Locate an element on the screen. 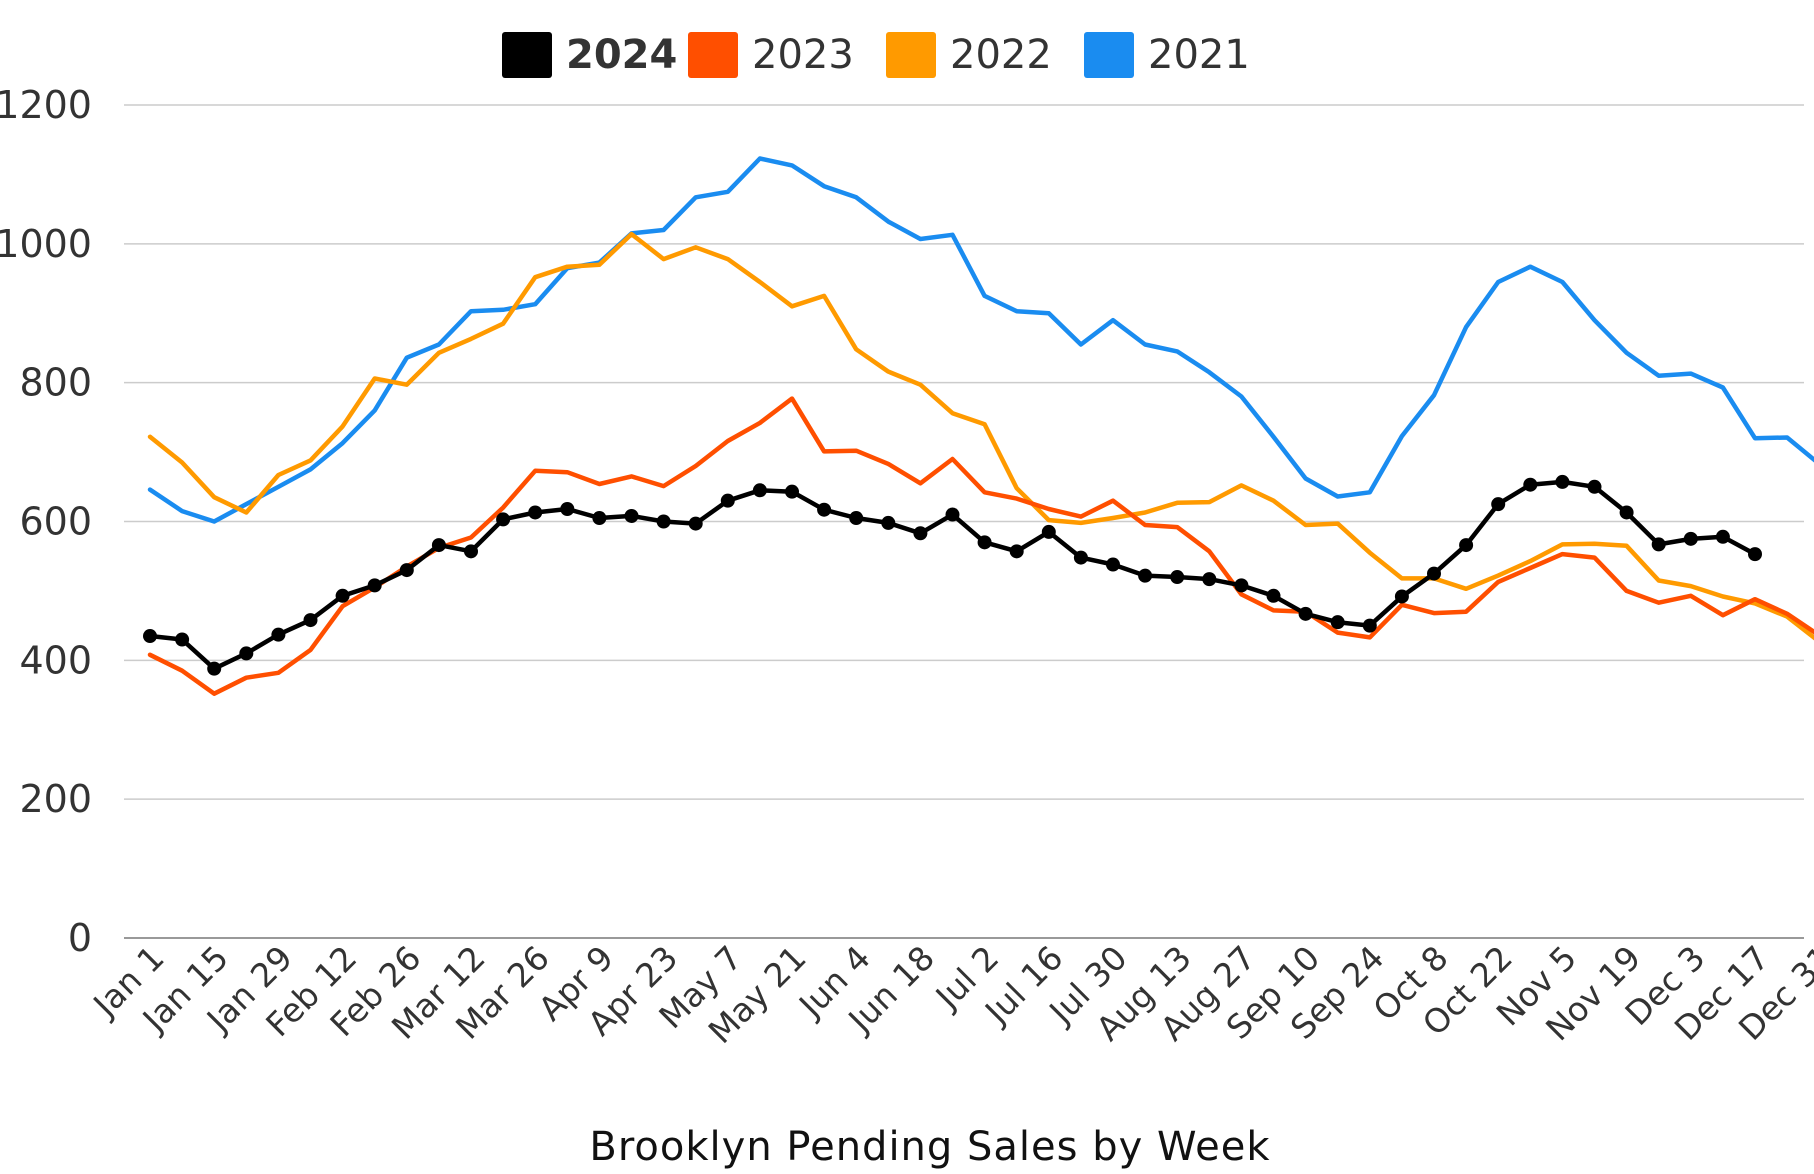 This screenshot has height=1174, width=1814. legend-label: 2023 is located at coordinates (803, 55).